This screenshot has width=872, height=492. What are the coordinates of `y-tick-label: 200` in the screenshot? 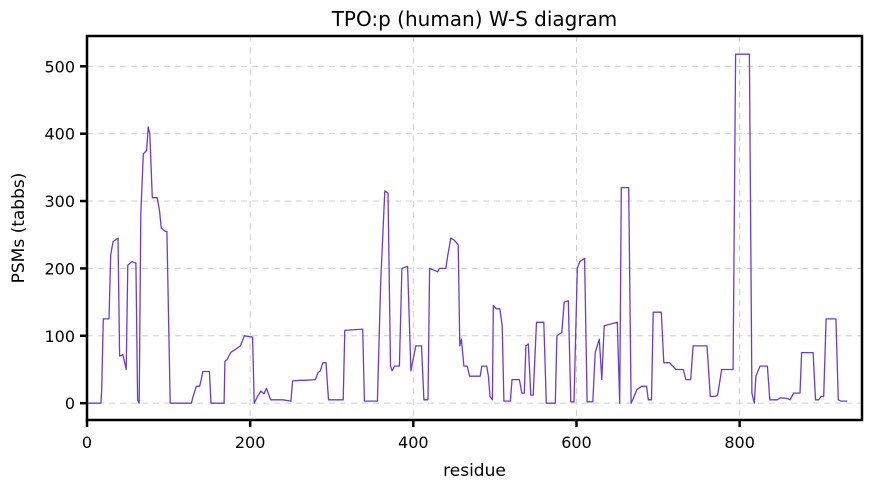 It's located at (59, 268).